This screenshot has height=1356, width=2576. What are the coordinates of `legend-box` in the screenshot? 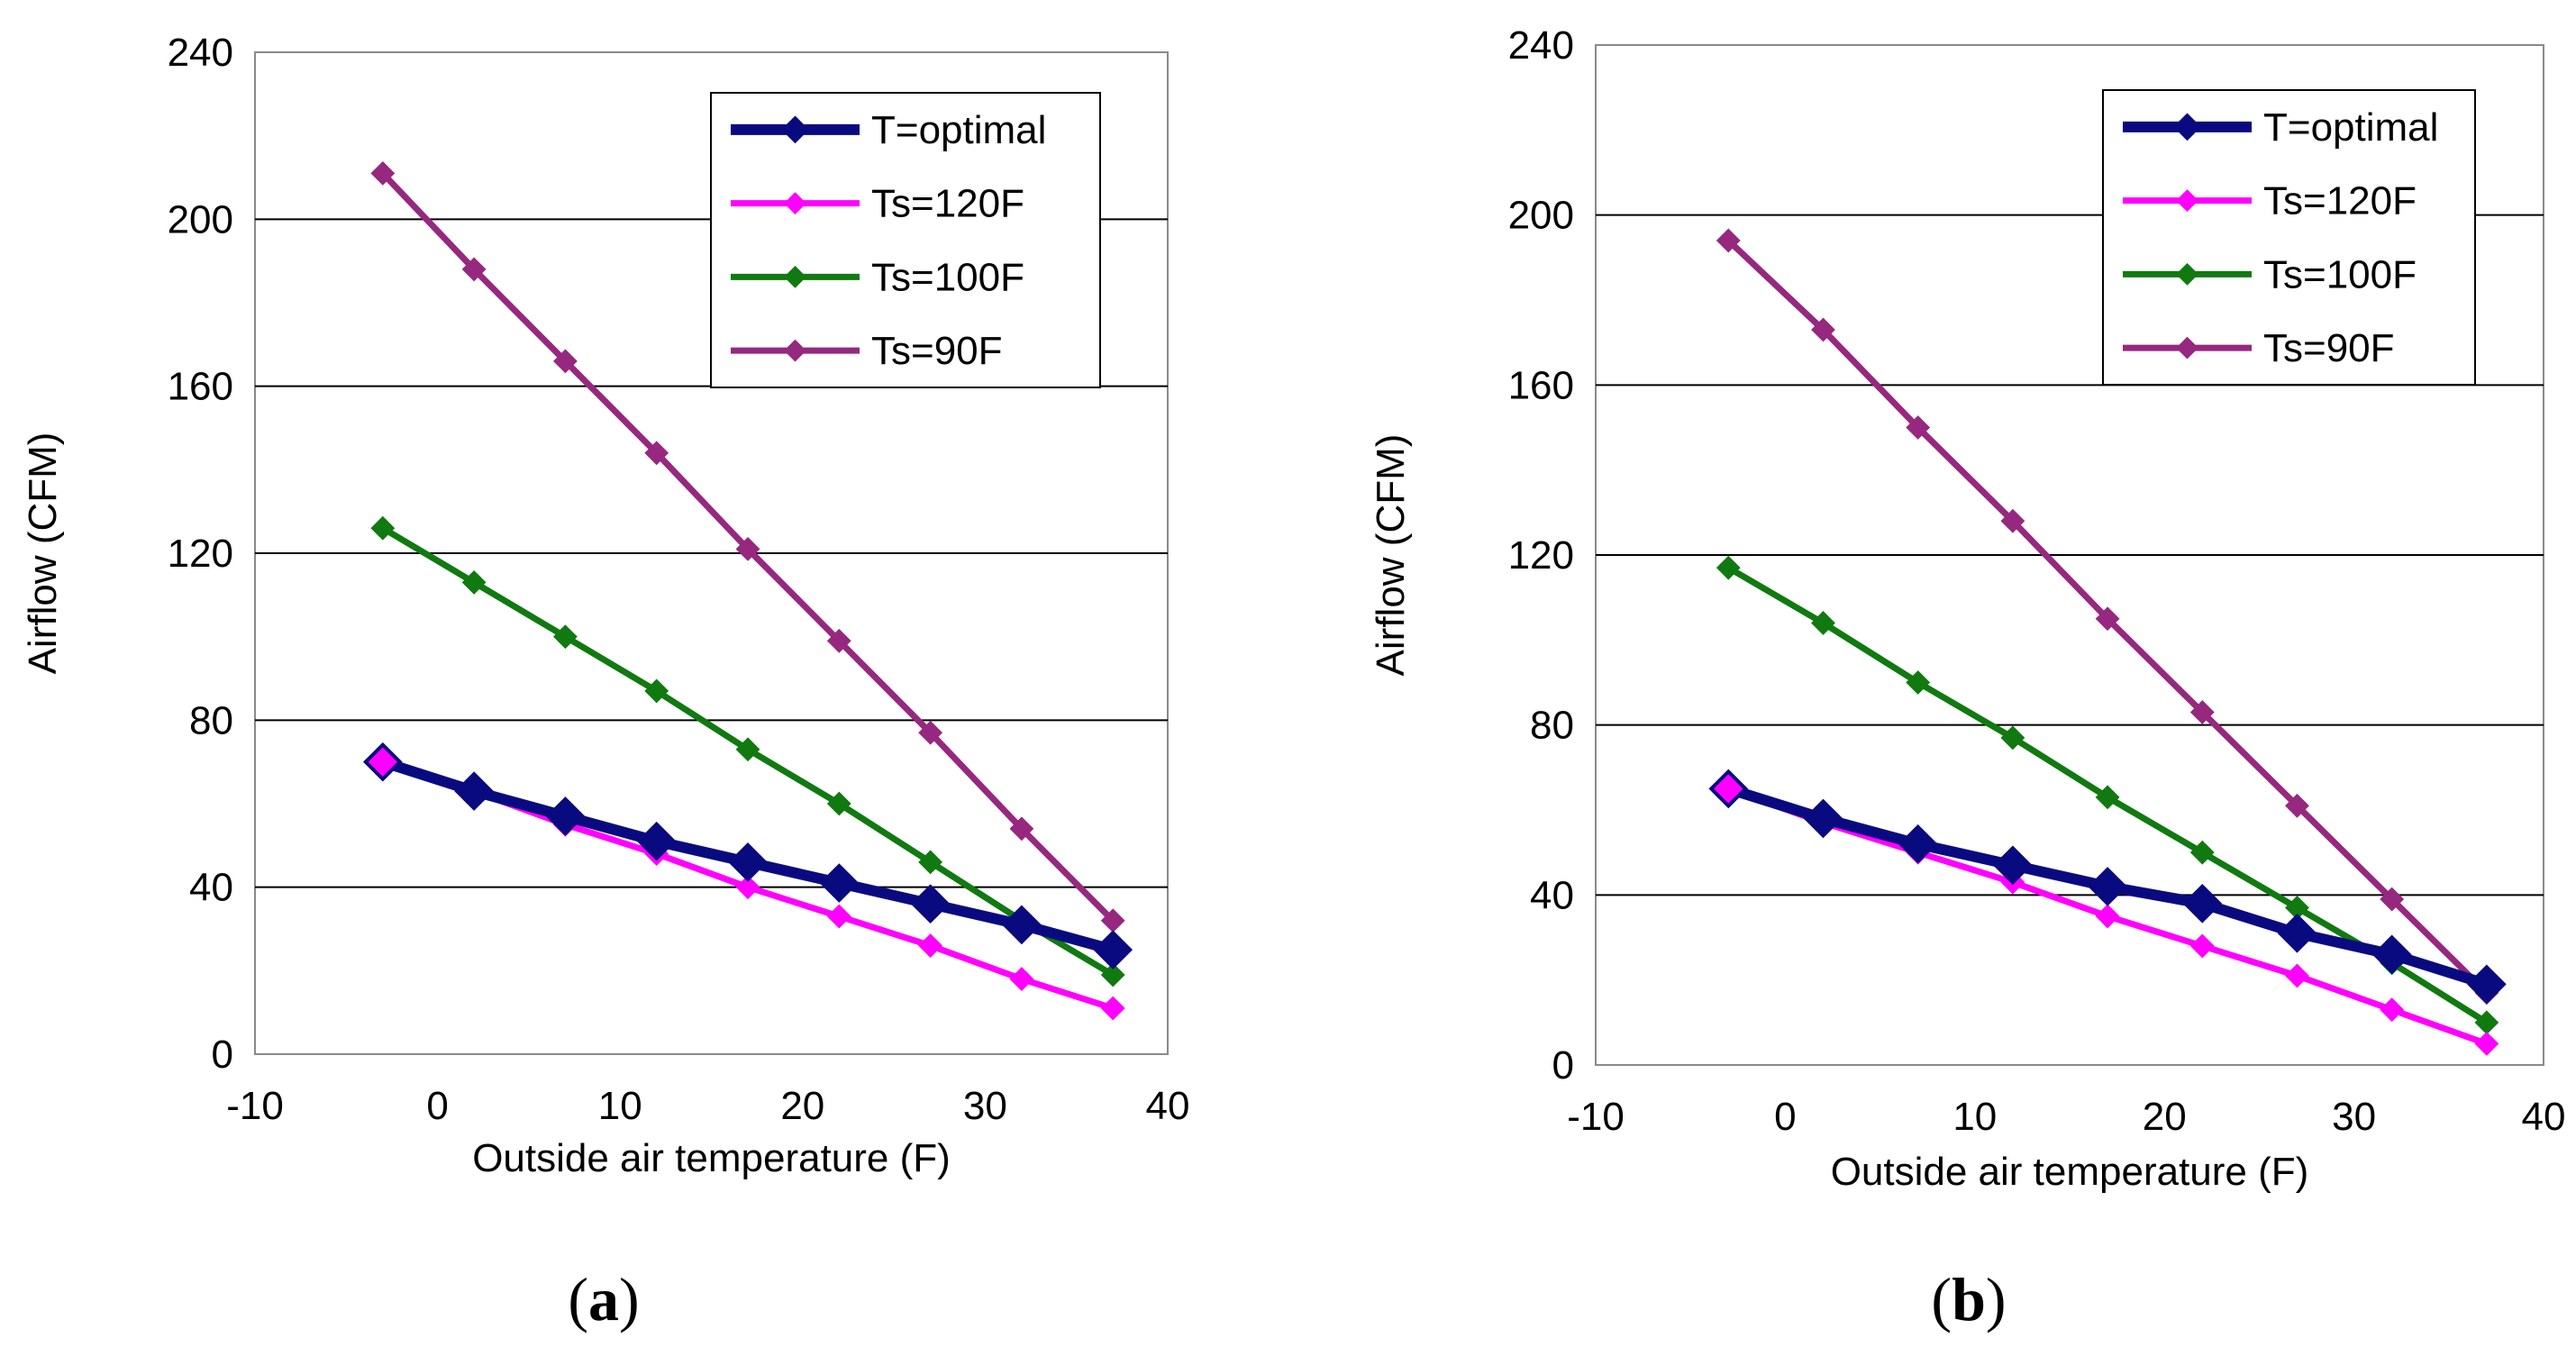 It's located at (905, 240).